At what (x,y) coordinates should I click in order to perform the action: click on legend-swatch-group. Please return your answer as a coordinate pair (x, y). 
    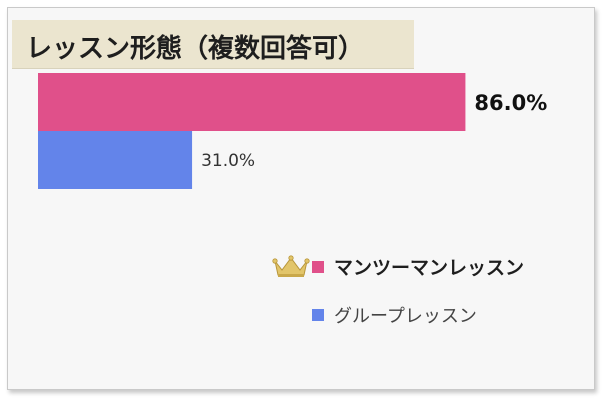
    Looking at the image, I should click on (318, 315).